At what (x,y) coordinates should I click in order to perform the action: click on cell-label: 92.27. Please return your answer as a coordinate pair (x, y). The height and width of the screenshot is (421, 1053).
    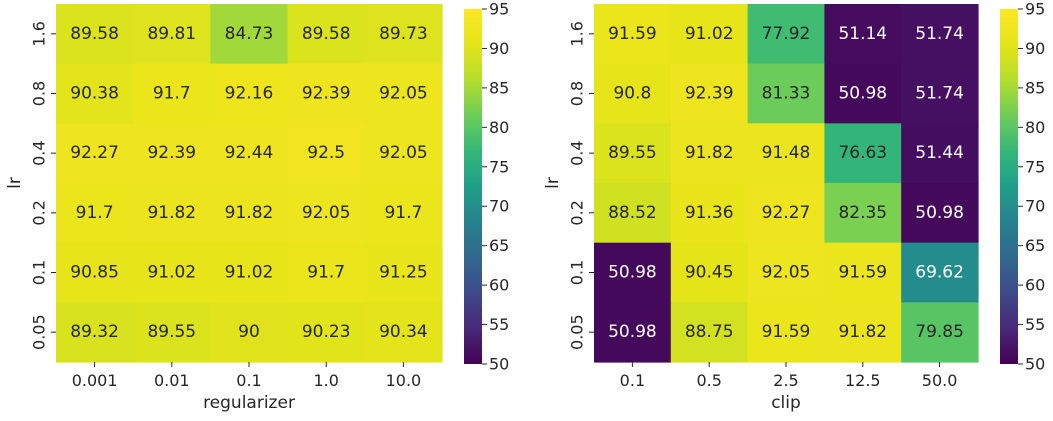
    Looking at the image, I should click on (786, 213).